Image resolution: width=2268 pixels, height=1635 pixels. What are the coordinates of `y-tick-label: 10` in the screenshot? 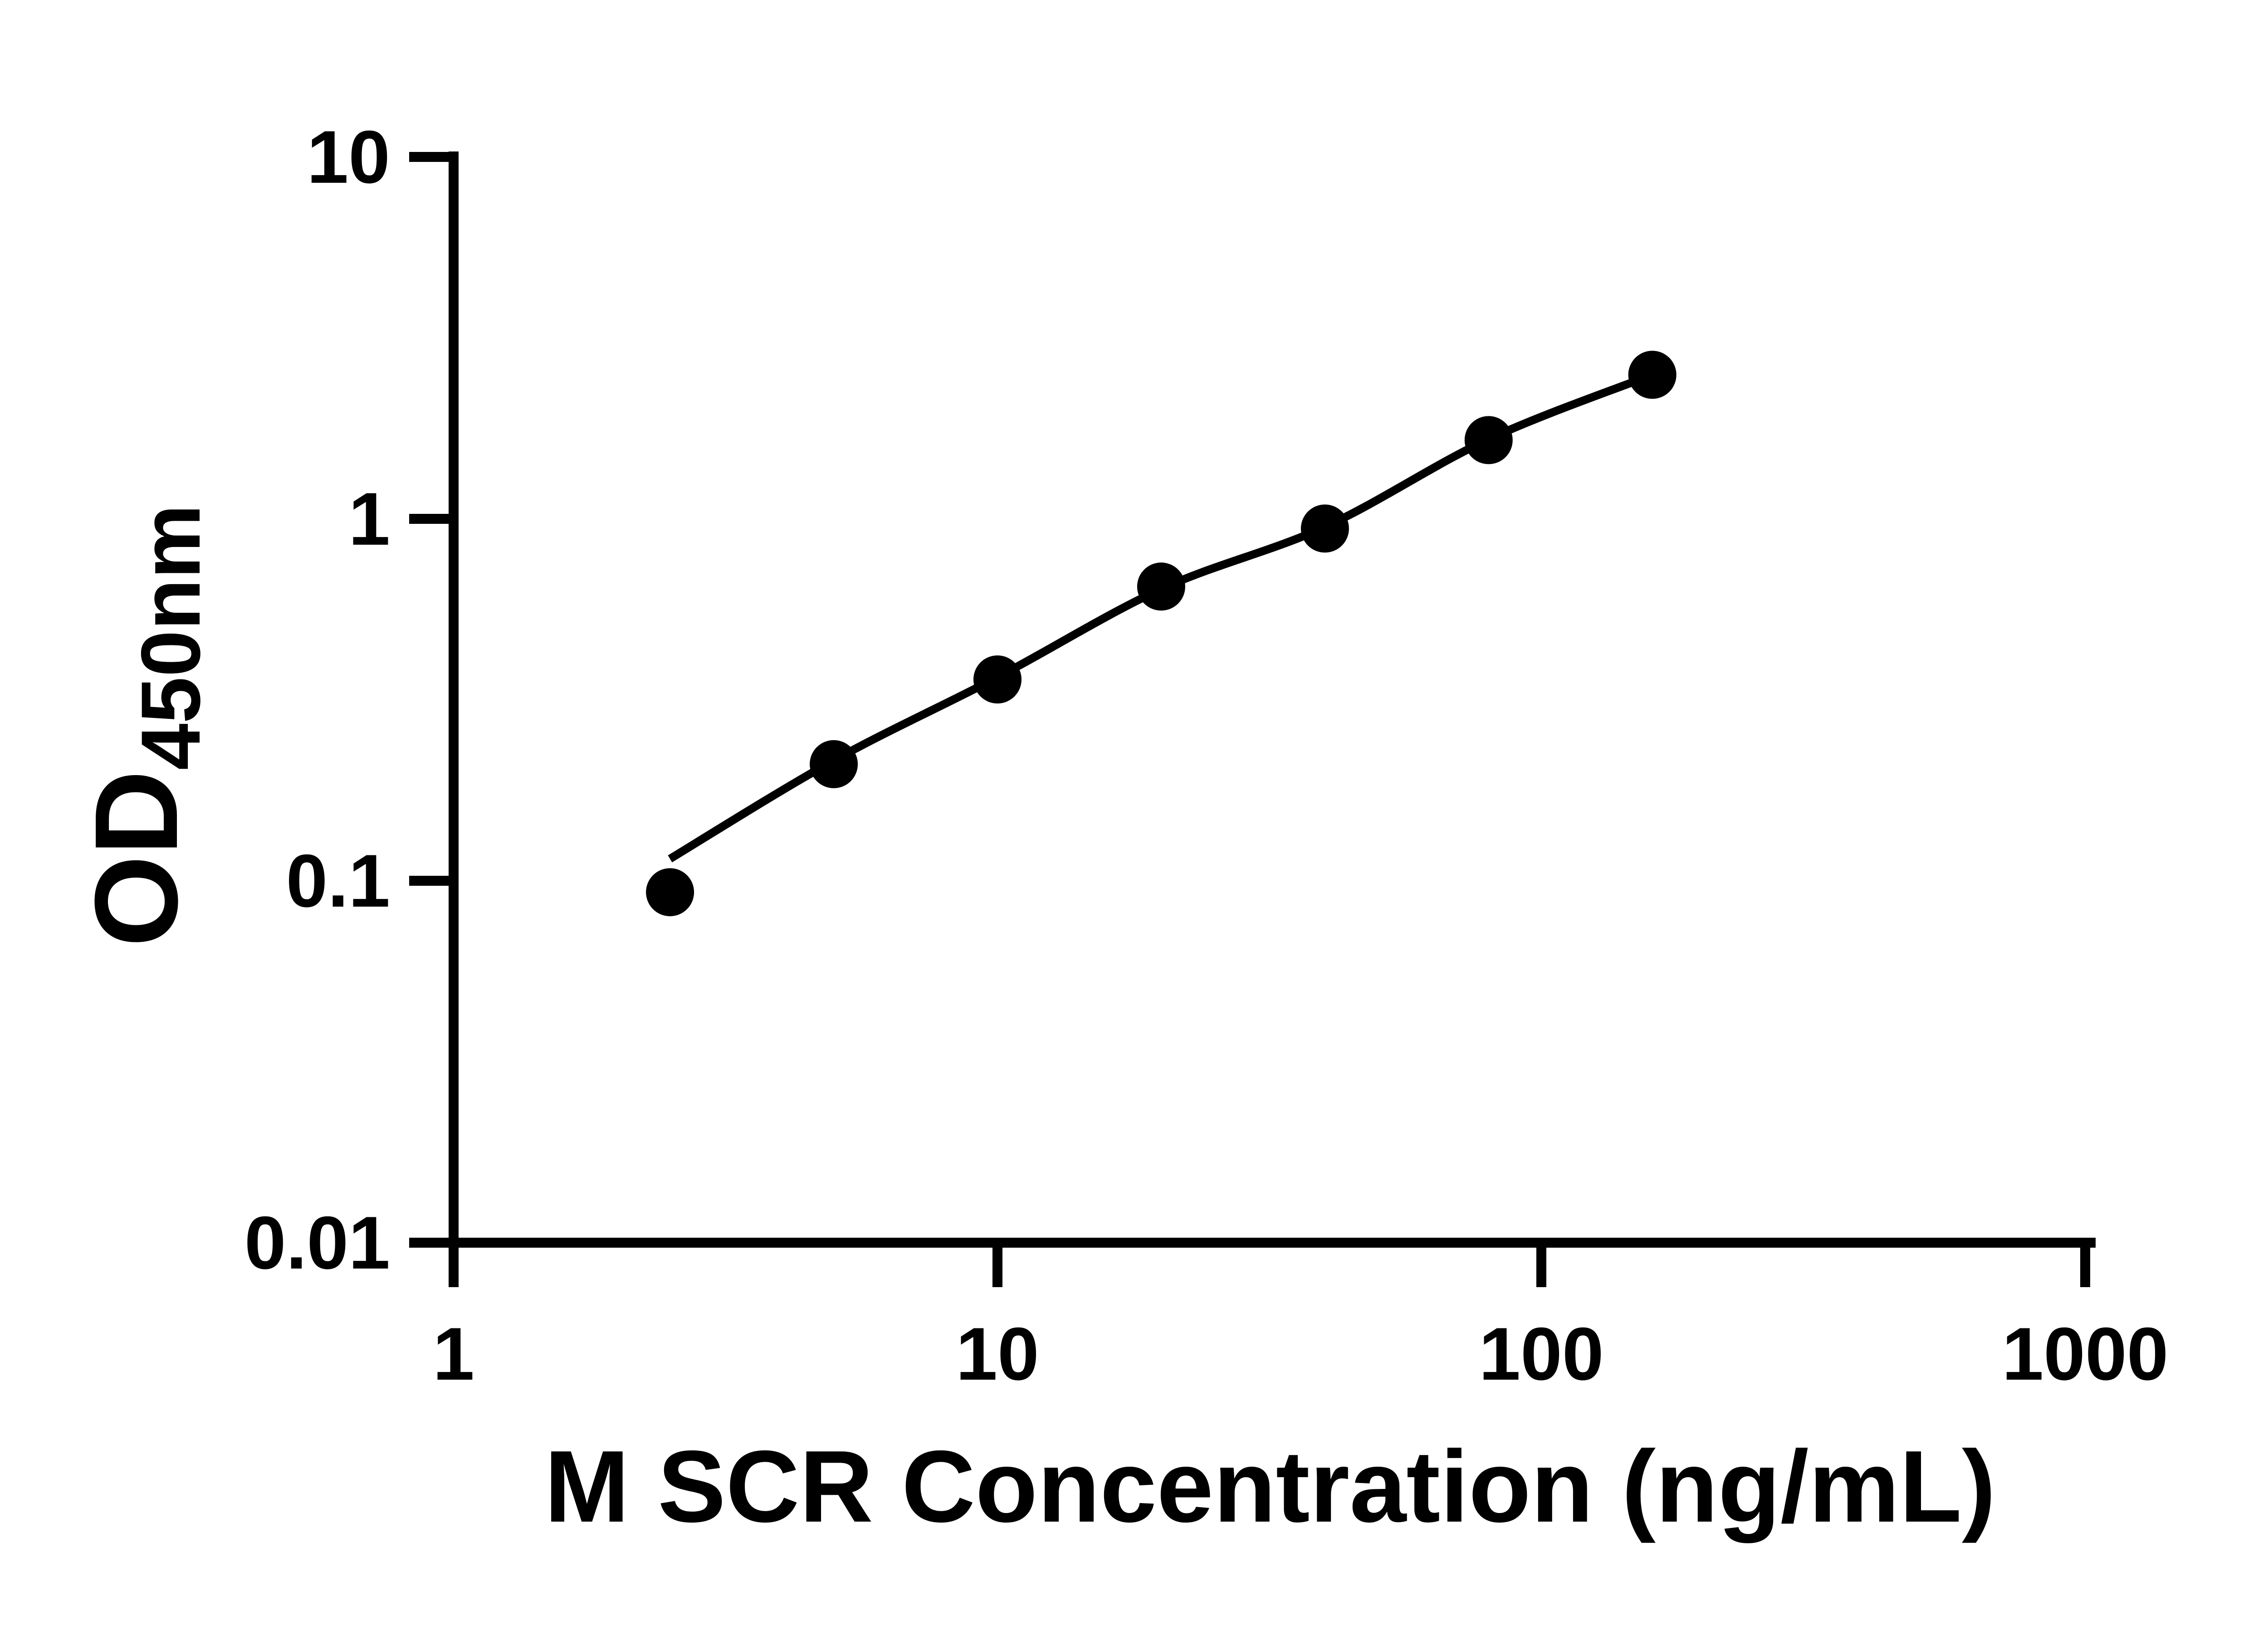 It's located at (349, 157).